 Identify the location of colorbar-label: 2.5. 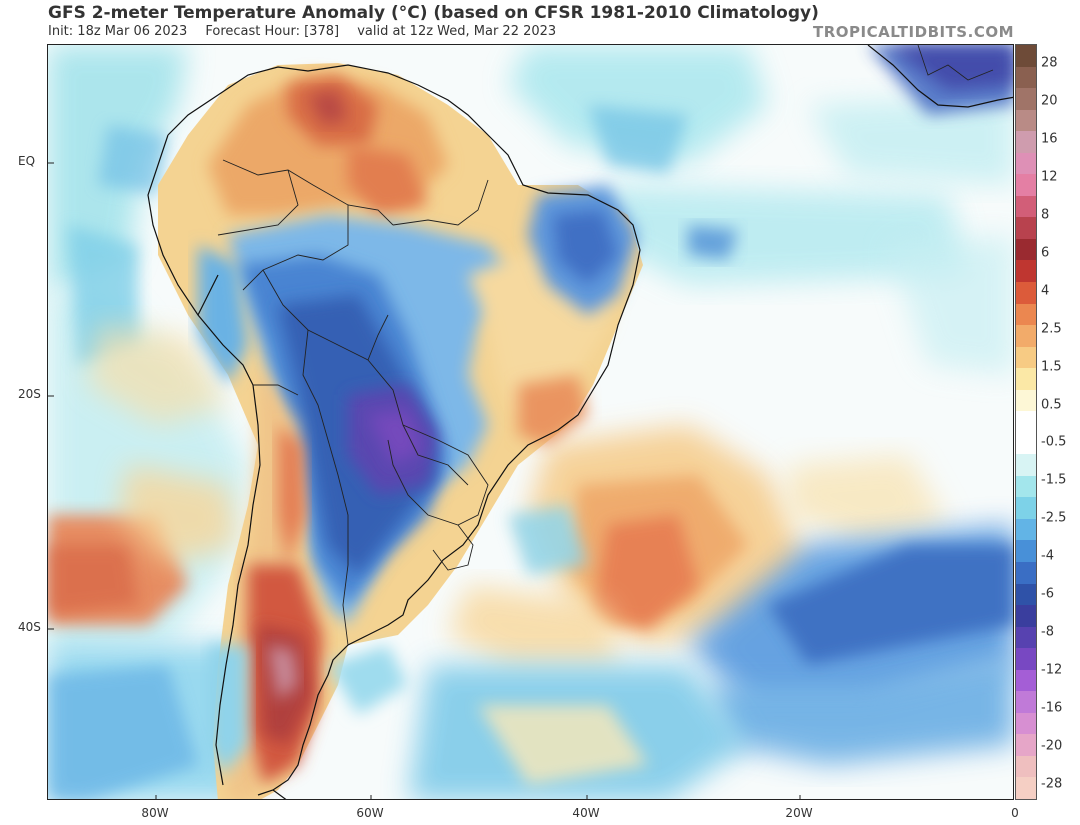
(1051, 329).